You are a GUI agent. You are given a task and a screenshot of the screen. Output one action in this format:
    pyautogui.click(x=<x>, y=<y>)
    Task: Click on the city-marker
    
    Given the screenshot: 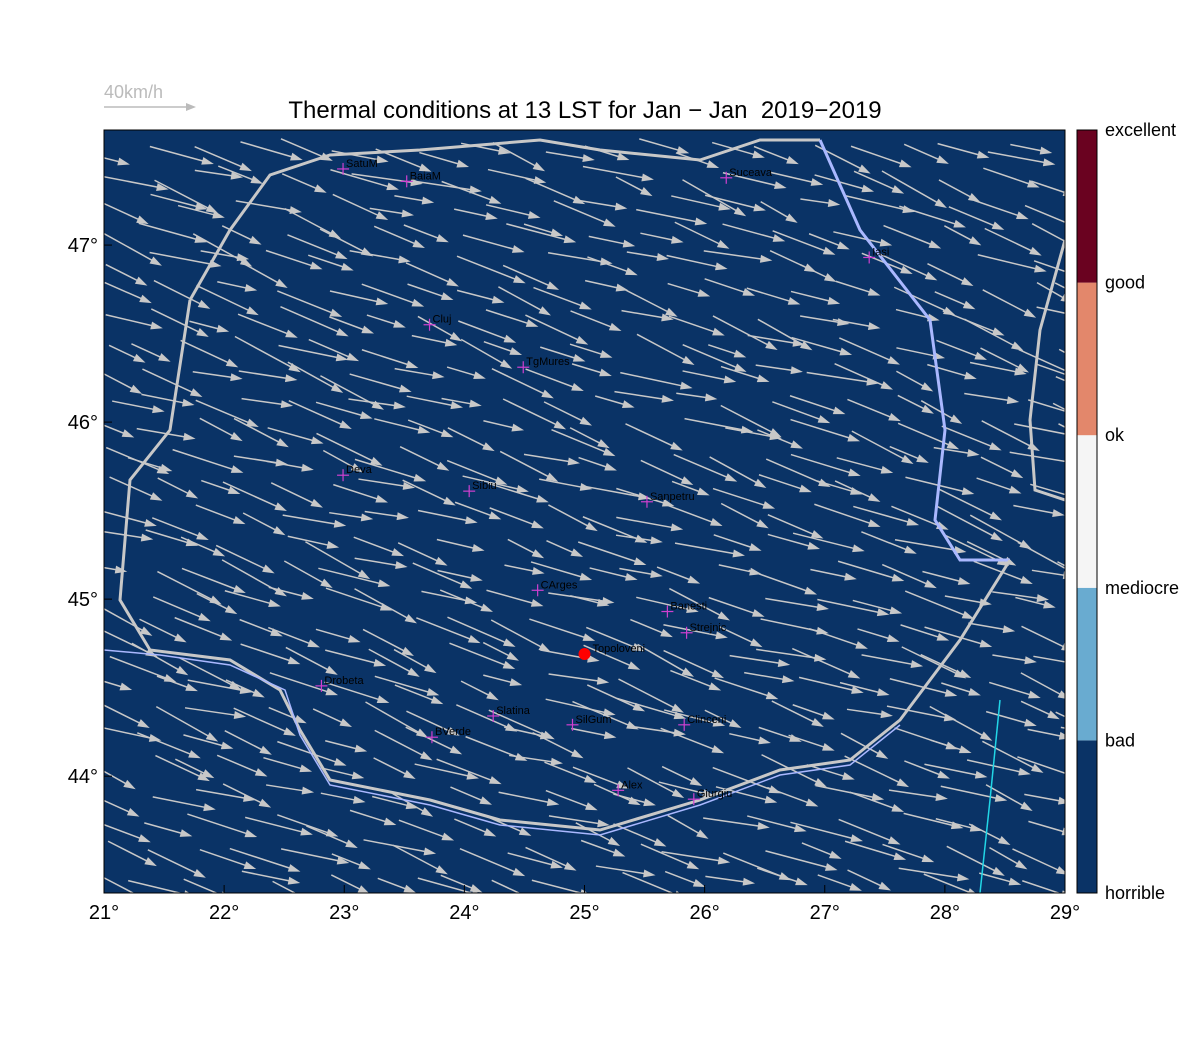 What is the action you would take?
    pyautogui.click(x=667, y=611)
    